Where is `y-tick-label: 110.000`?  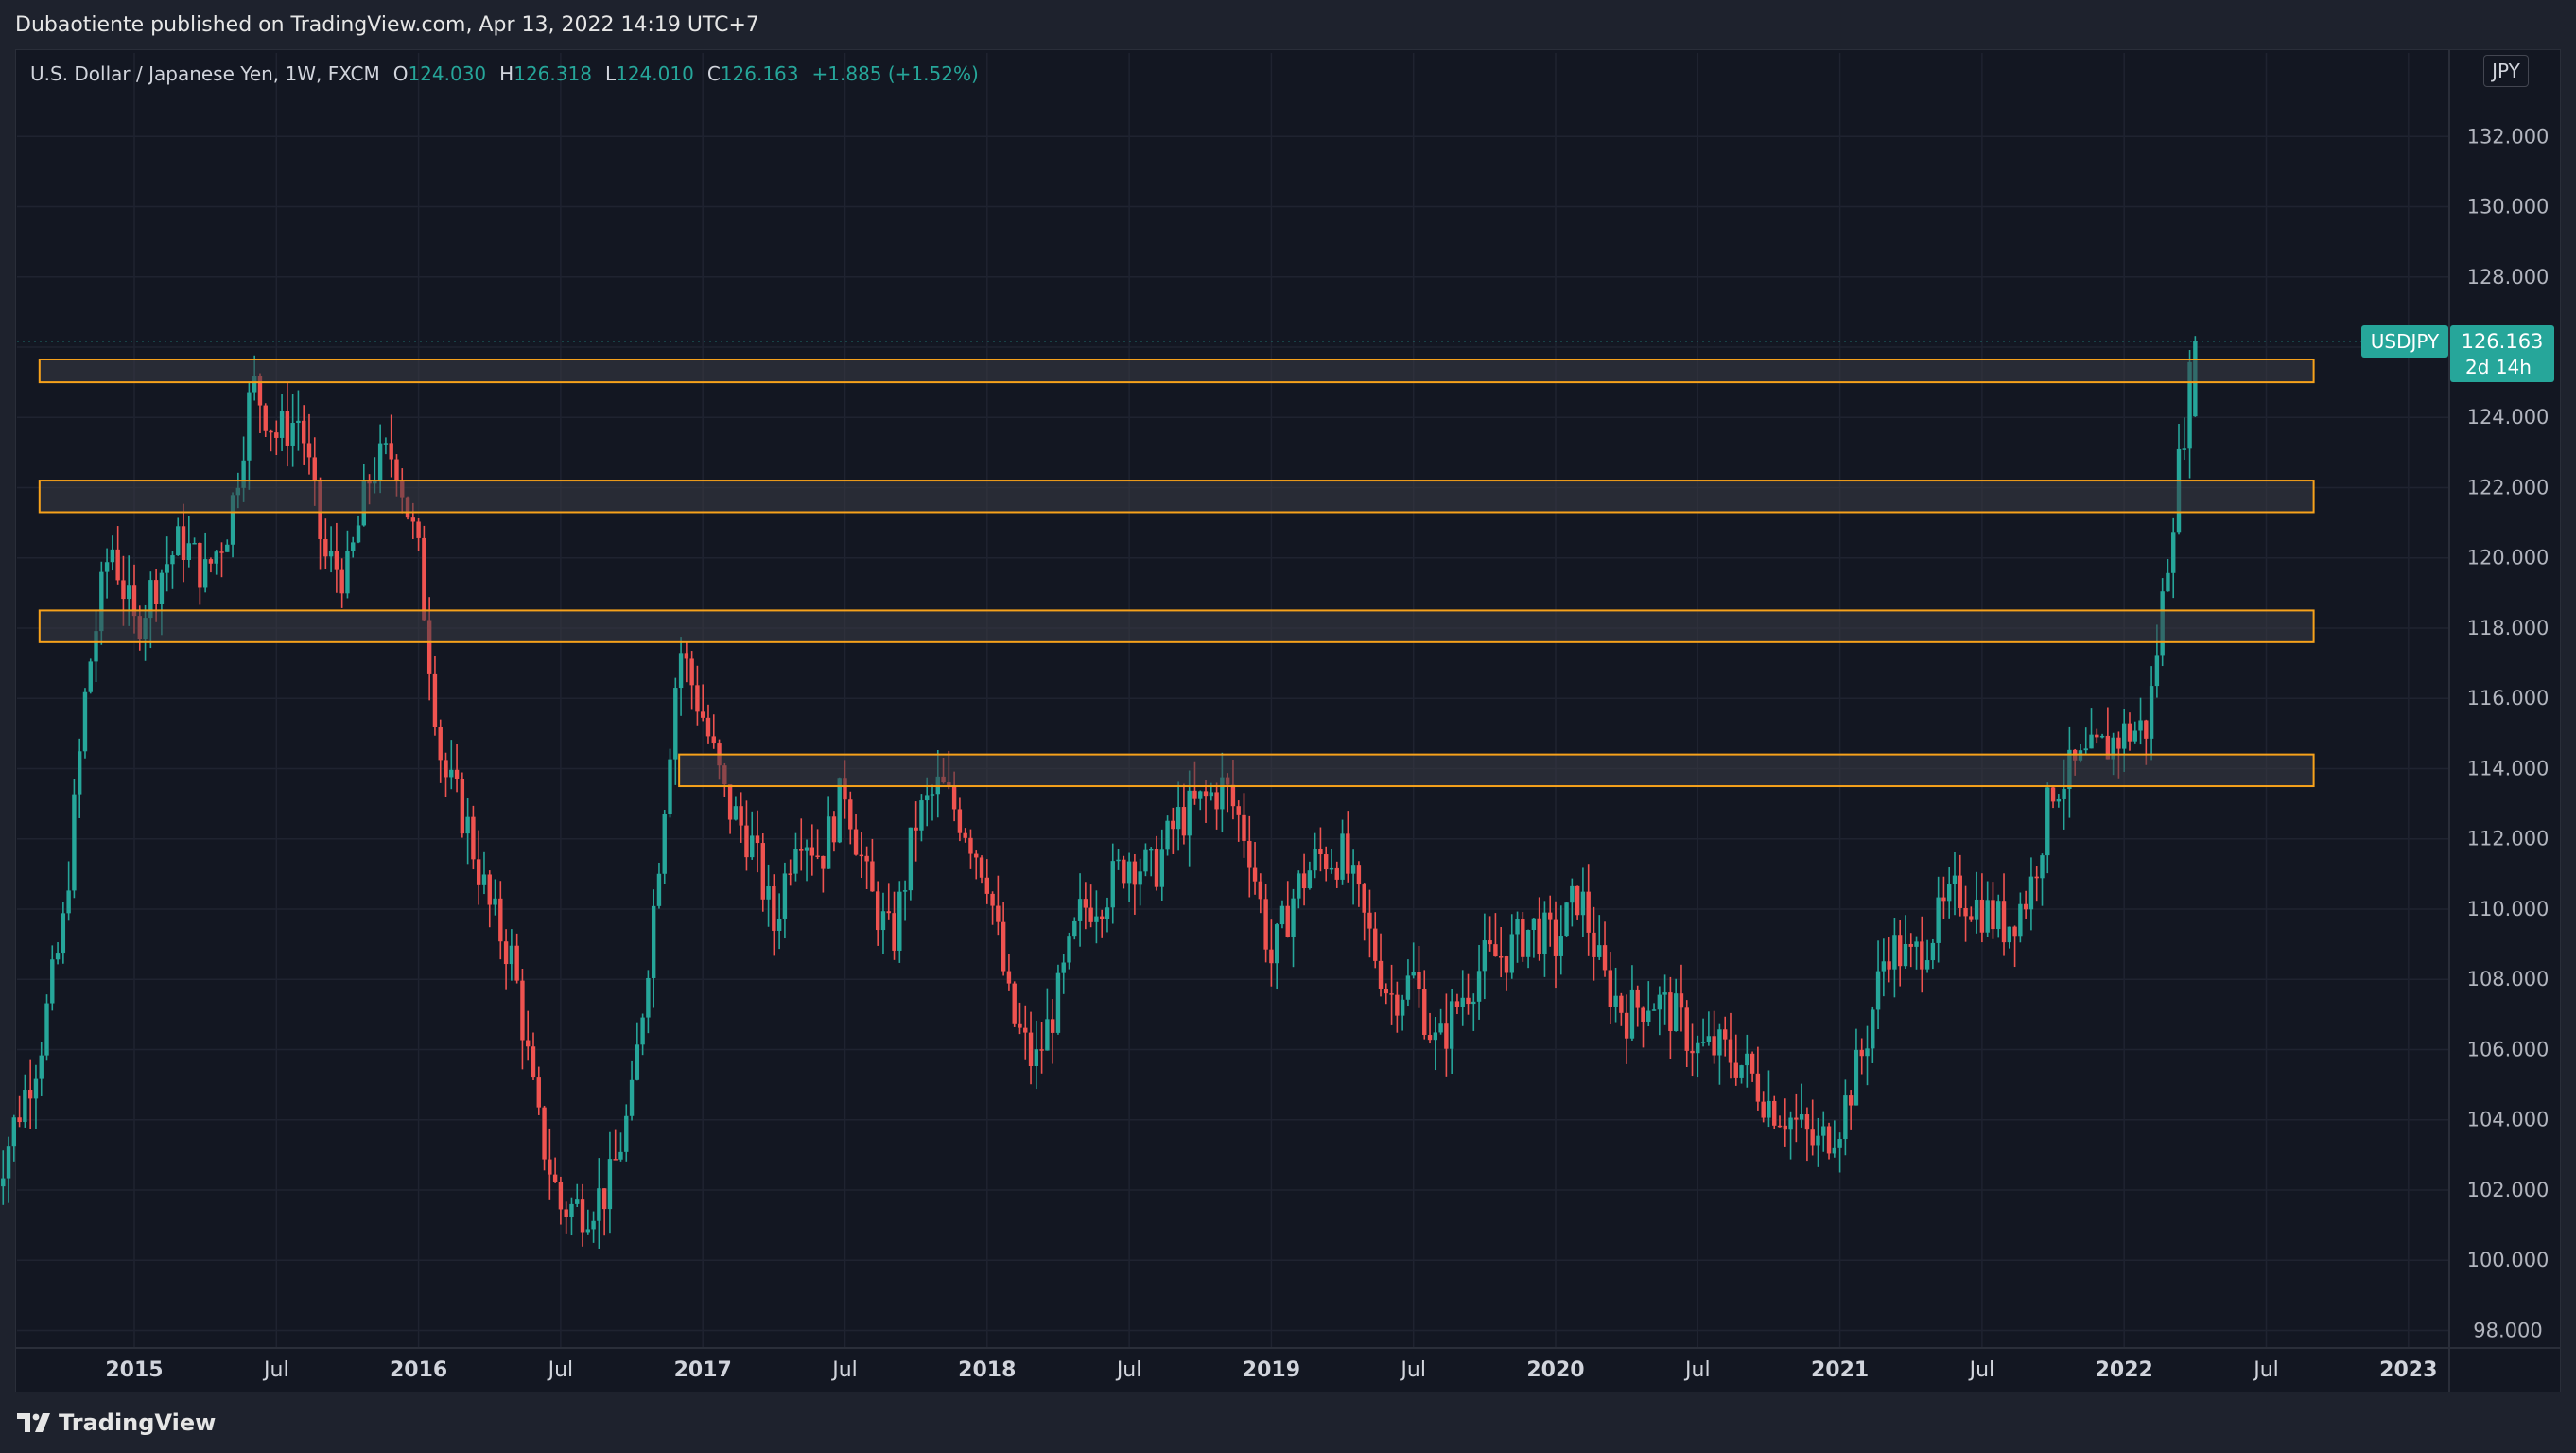 y-tick-label: 110.000 is located at coordinates (2508, 909).